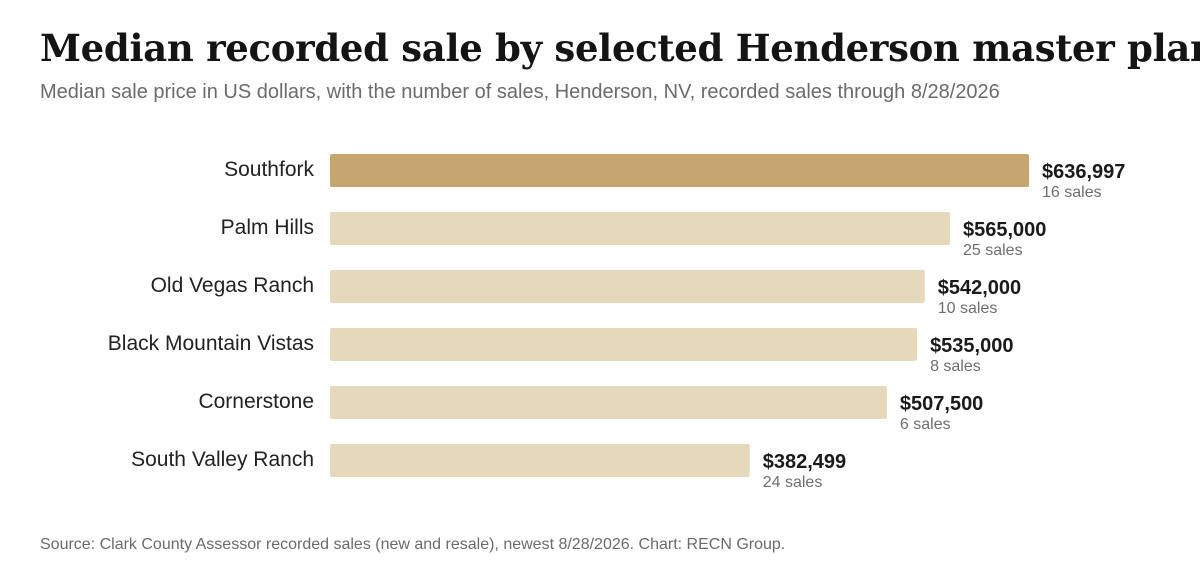  What do you see at coordinates (1072, 192) in the screenshot?
I see `count-label-southfork: 16 sales` at bounding box center [1072, 192].